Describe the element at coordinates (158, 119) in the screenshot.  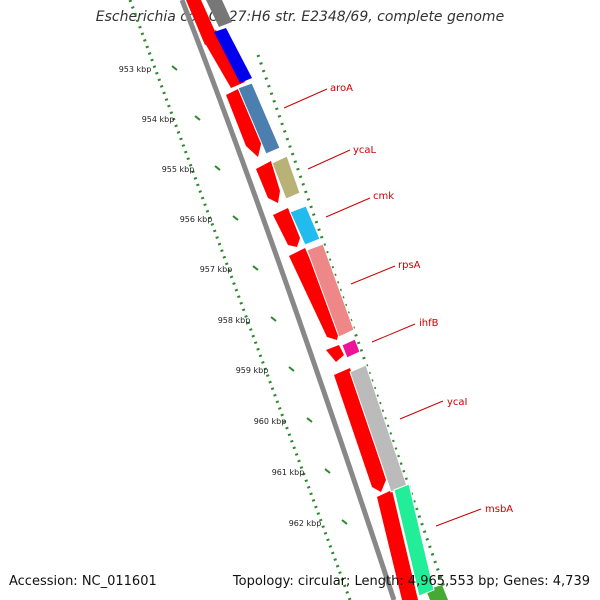
I see `kbp-label: 954 kbp` at that location.